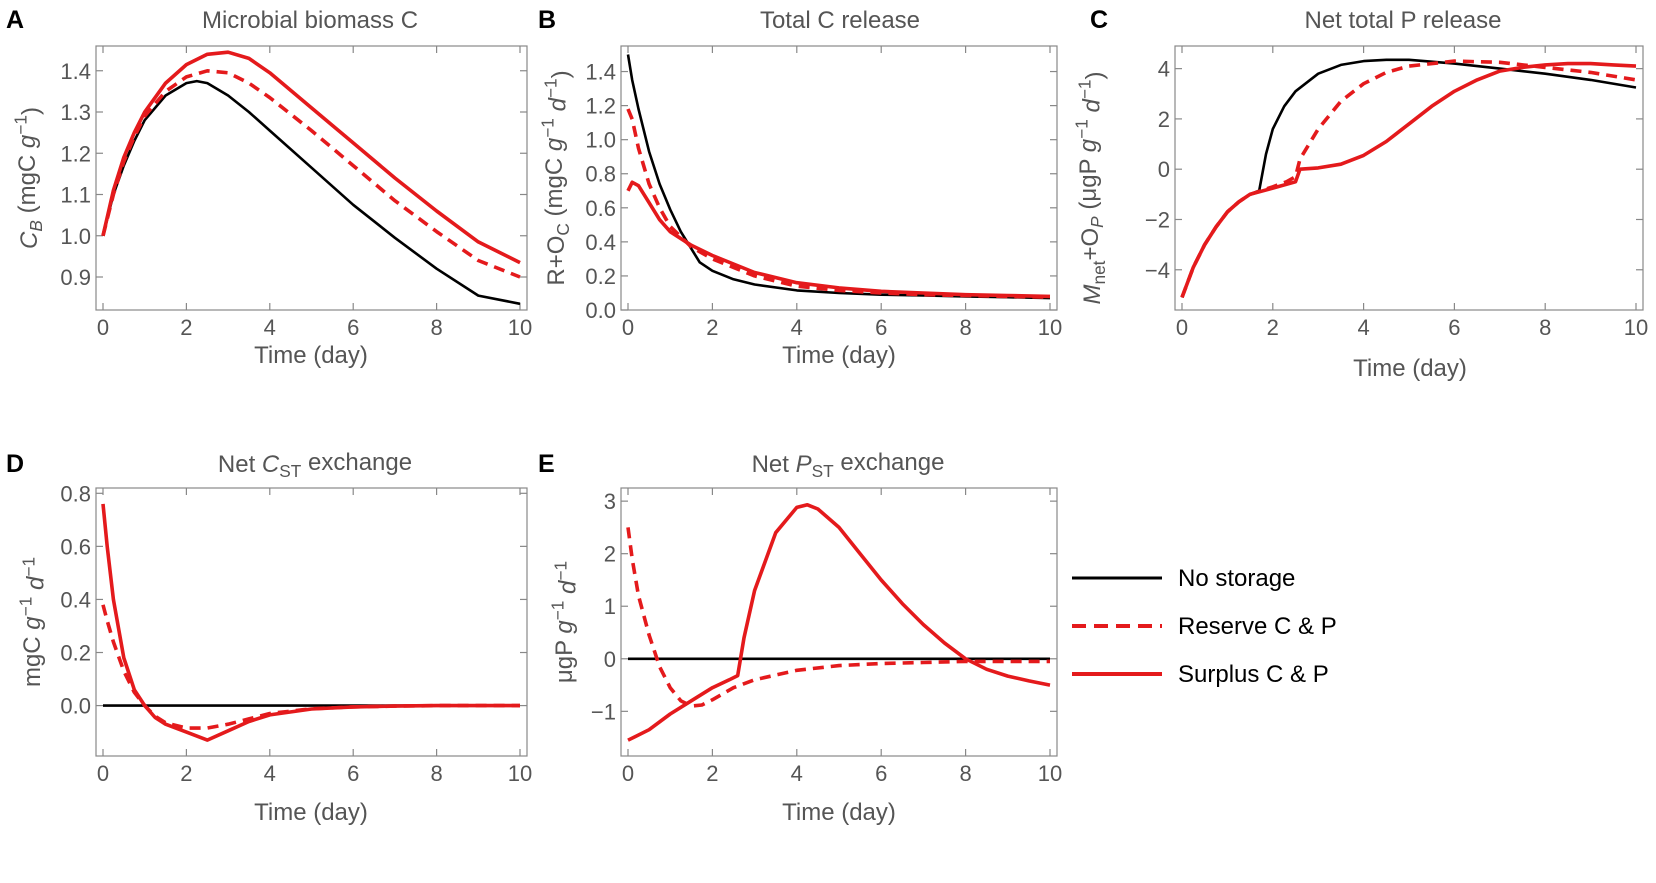  I want to click on panel-b-xtick-label: 0, so click(628, 327).